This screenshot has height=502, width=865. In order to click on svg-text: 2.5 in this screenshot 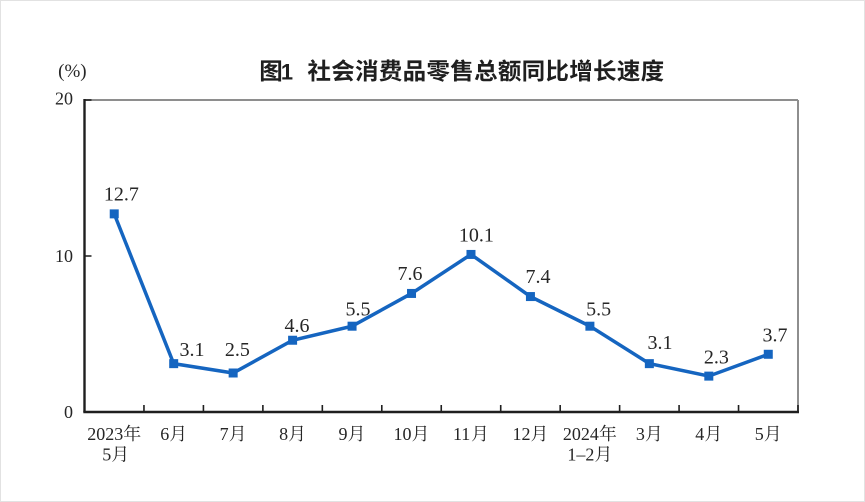, I will do `click(237, 350)`.